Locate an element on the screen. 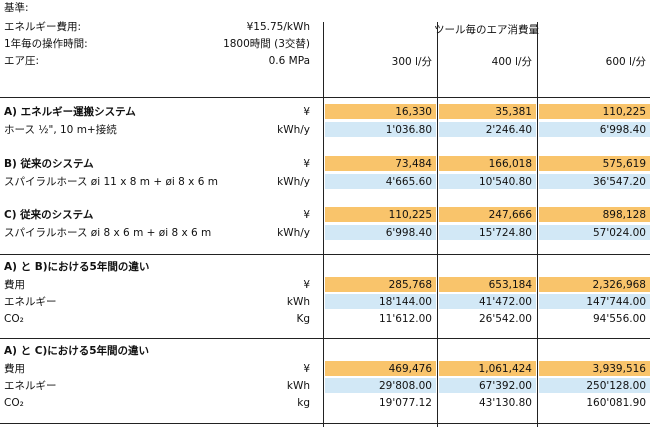 The width and height of the screenshot is (650, 427). cell-value: 247,666 is located at coordinates (510, 215).